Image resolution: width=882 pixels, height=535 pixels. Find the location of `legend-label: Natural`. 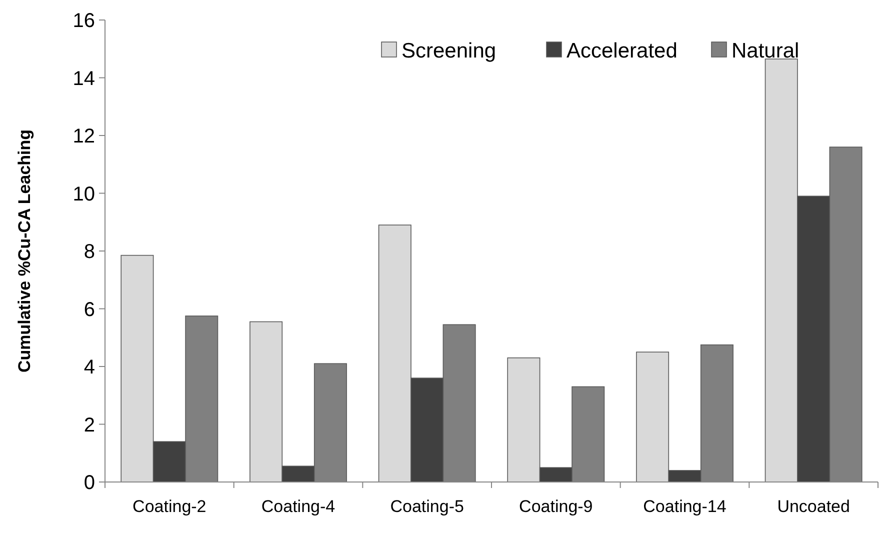

legend-label: Natural is located at coordinates (766, 50).